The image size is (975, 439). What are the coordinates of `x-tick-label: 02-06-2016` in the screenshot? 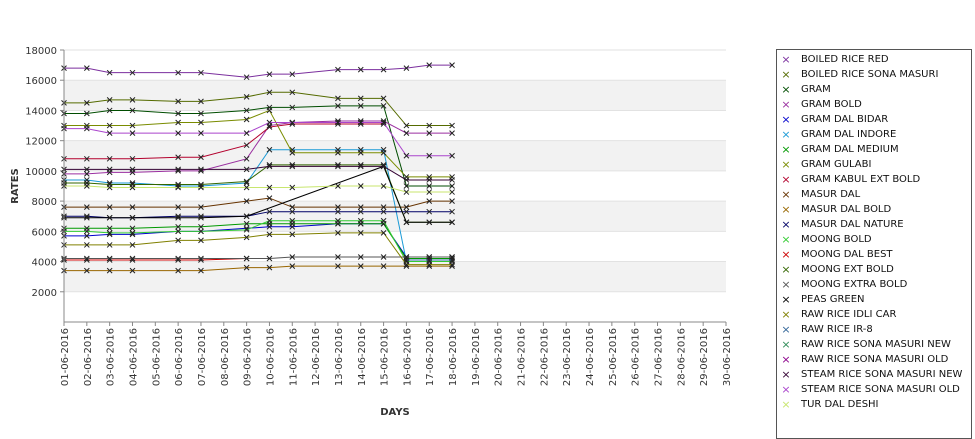 It's located at (88, 357).